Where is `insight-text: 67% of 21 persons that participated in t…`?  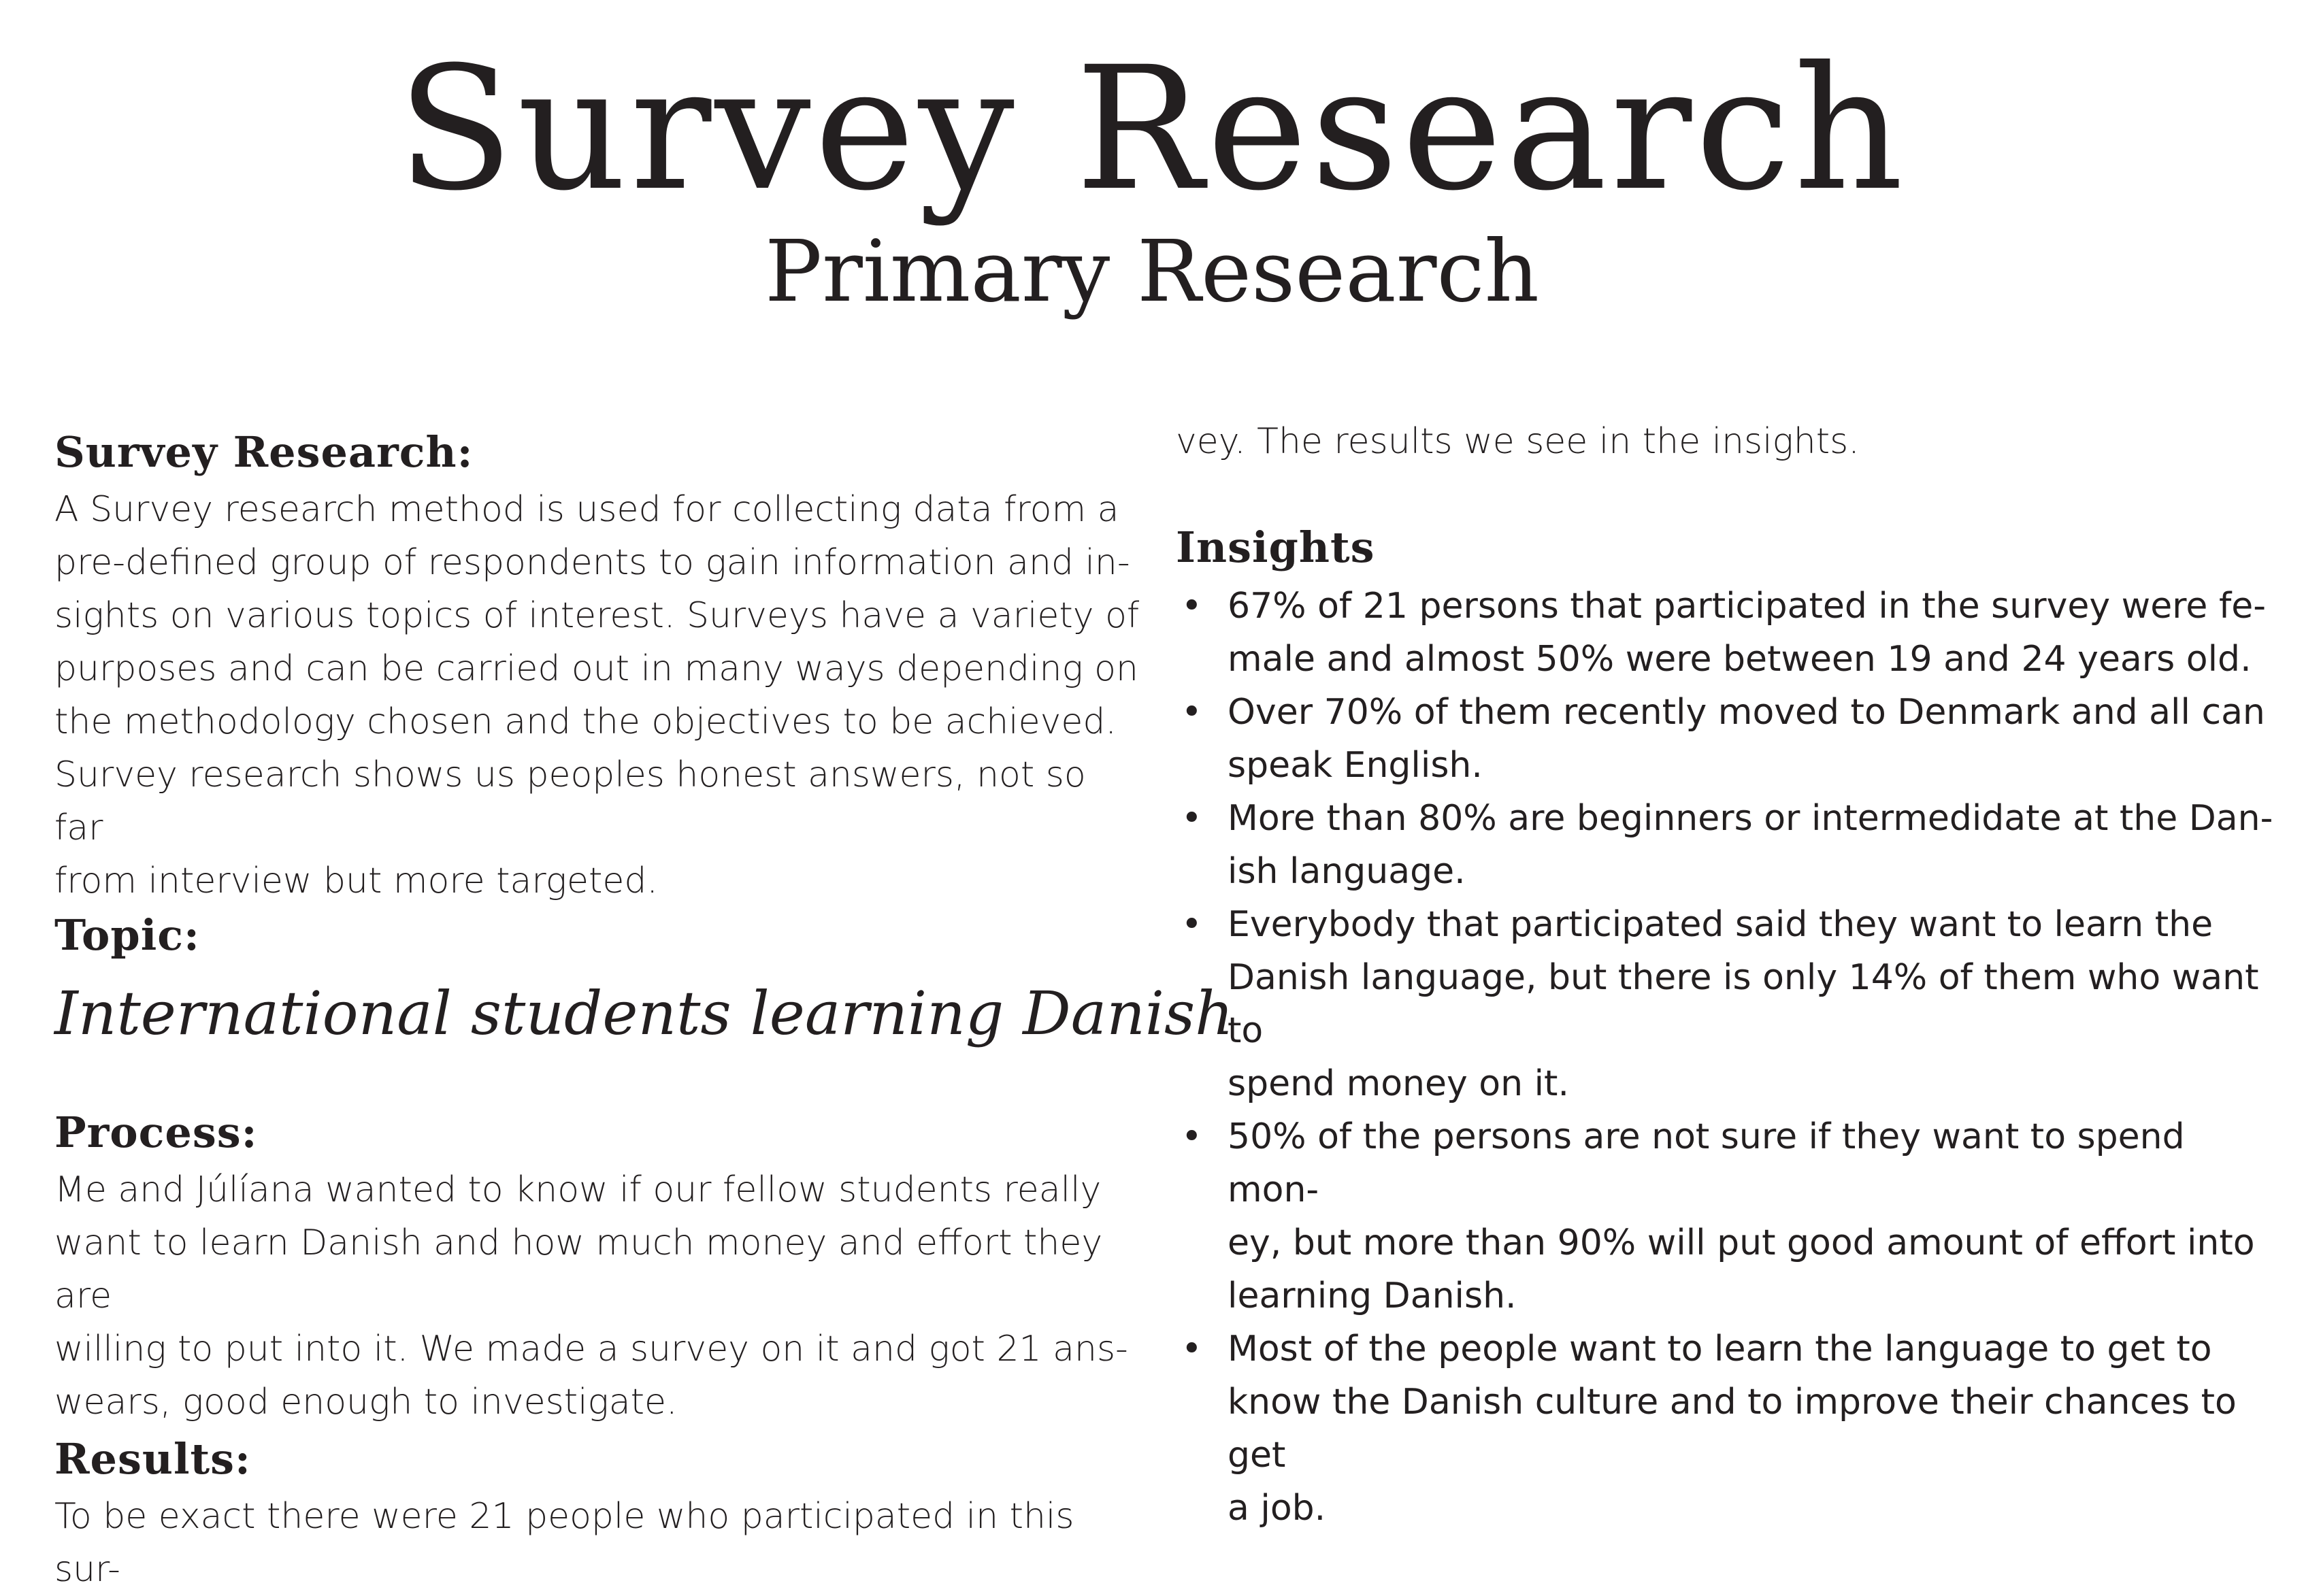 insight-text: 67% of 21 persons that participated in t… is located at coordinates (1747, 633).